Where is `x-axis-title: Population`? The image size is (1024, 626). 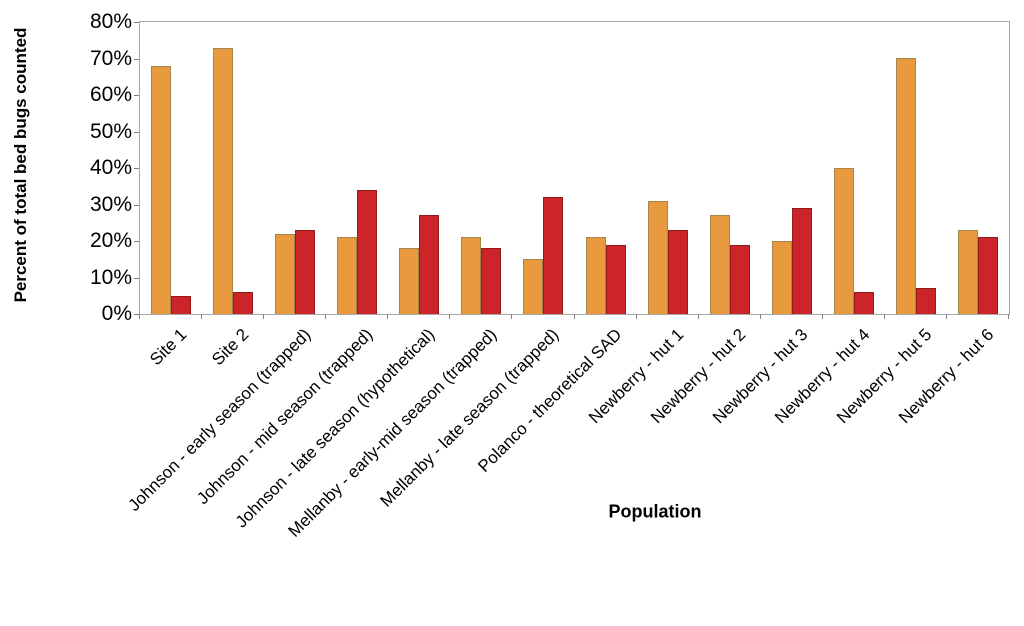 x-axis-title: Population is located at coordinates (655, 511).